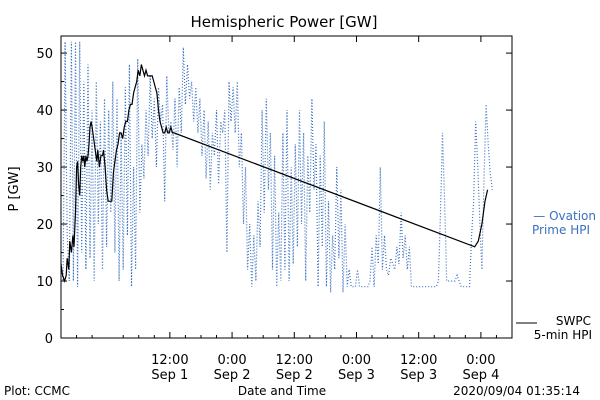 This screenshot has width=600, height=400. What do you see at coordinates (37, 391) in the screenshot?
I see `footer-plot-credit: Plot: CCMC` at bounding box center [37, 391].